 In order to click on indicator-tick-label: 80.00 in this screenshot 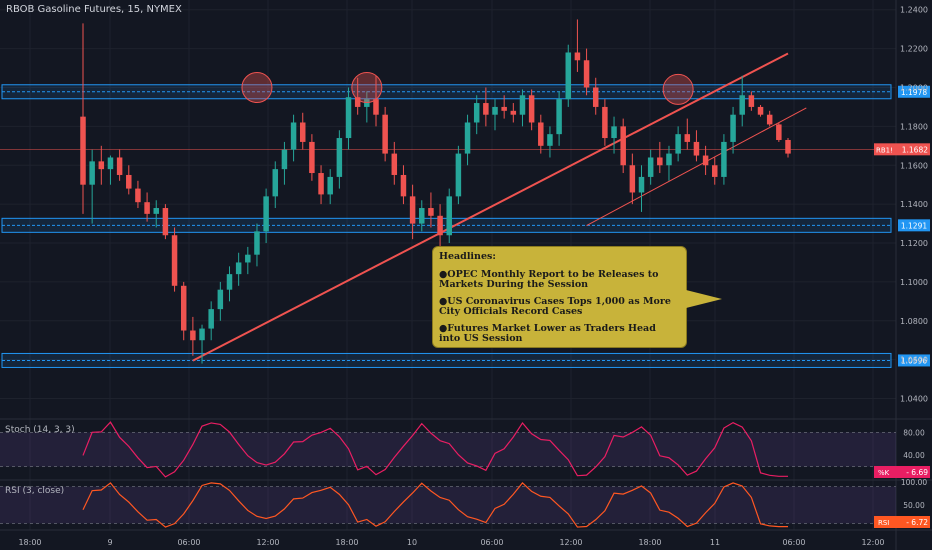, I will do `click(914, 432)`.